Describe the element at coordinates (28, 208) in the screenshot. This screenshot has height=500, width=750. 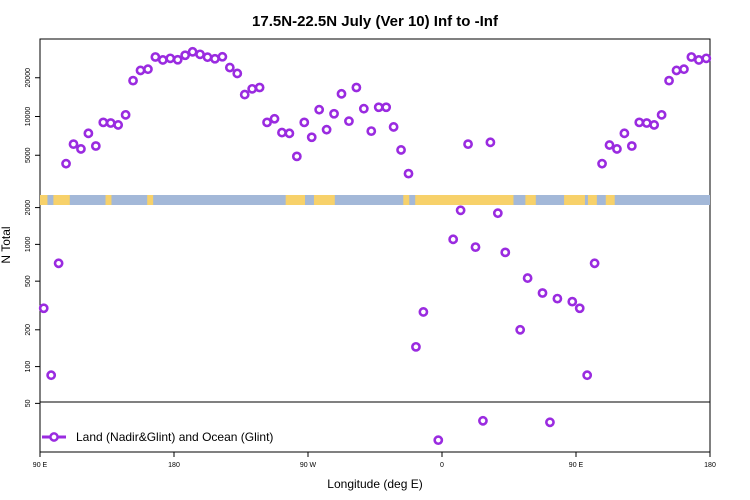
I see `lower-y-tick-label: 2000` at that location.